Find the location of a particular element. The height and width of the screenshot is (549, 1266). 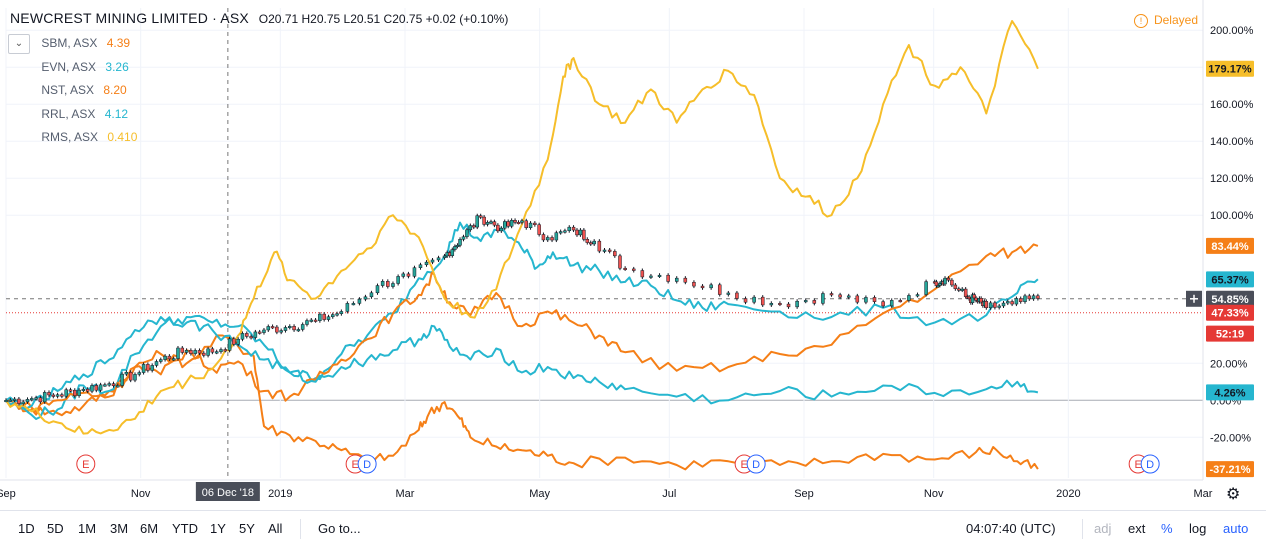

delayed-badge: ! Delayed is located at coordinates (1165, 20).